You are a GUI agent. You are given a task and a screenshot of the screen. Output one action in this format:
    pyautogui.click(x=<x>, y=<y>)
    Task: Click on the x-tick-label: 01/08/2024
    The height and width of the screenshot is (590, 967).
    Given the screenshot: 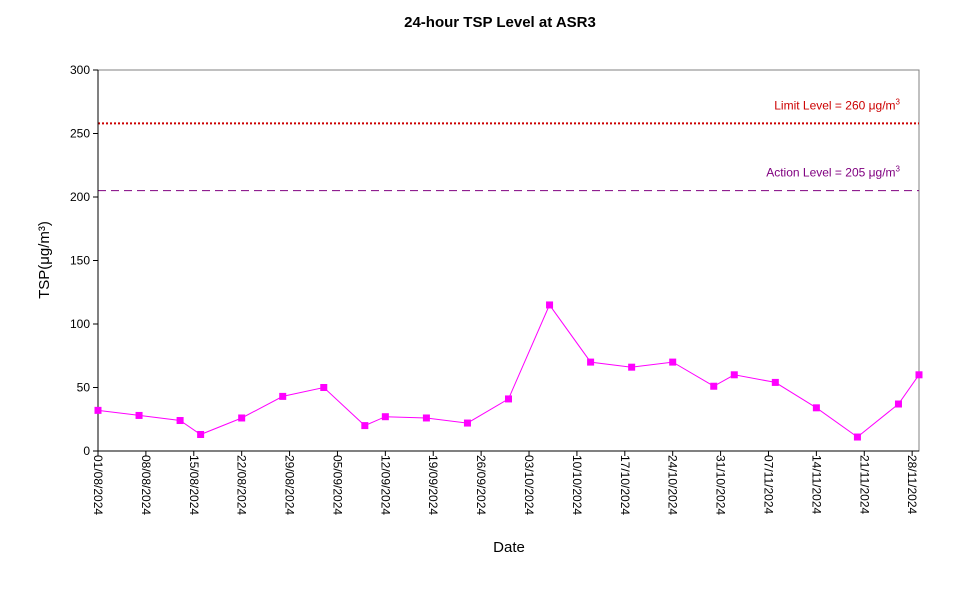 What is the action you would take?
    pyautogui.click(x=98, y=485)
    